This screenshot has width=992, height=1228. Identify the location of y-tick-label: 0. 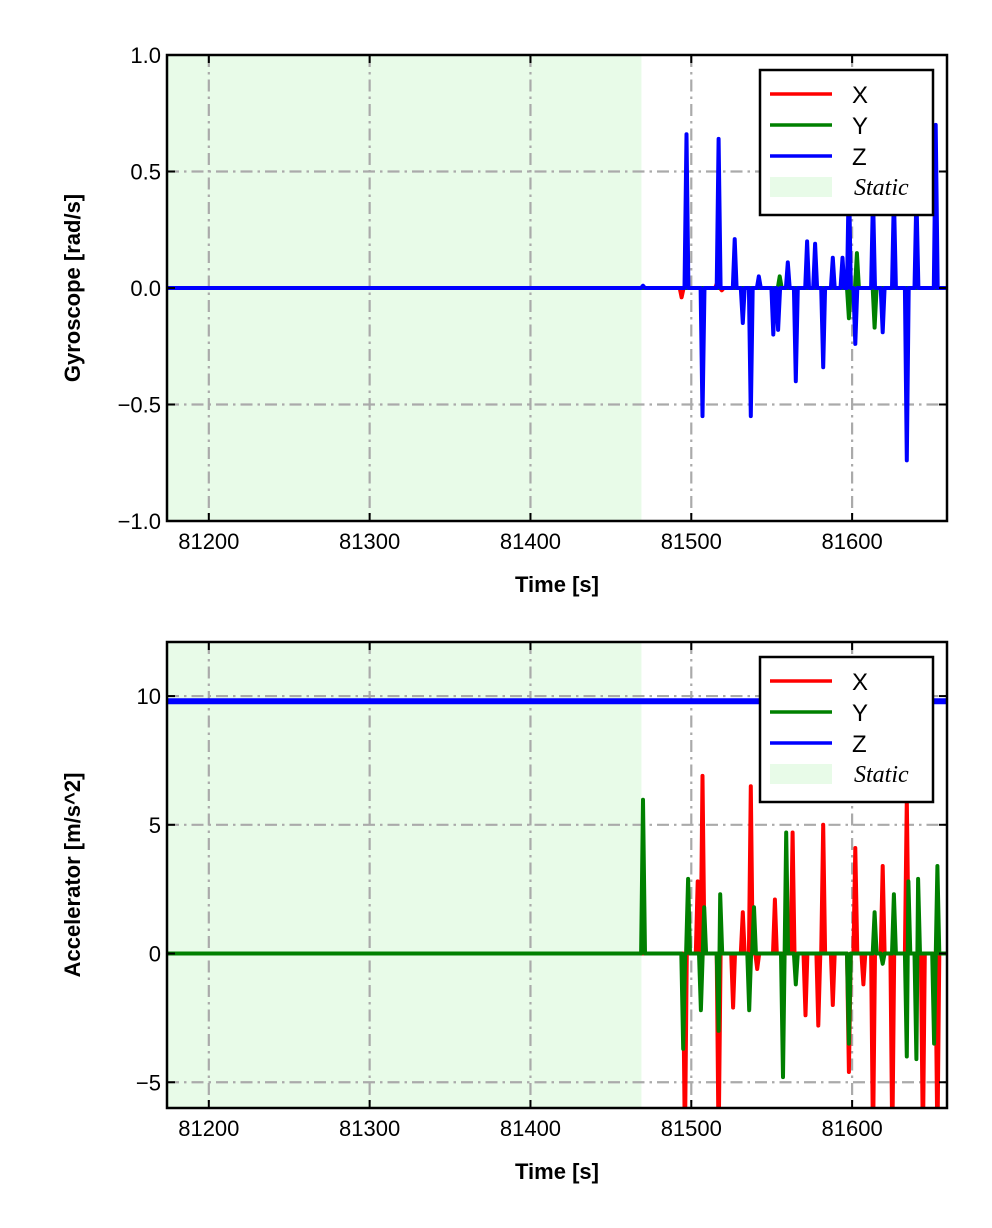
(155, 954).